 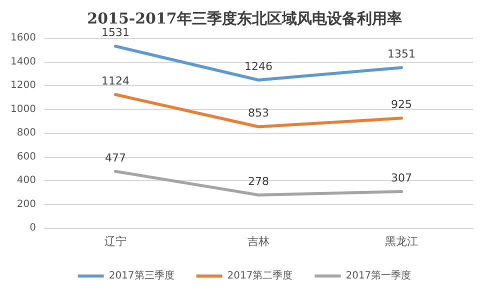 I want to click on data-label: 925, so click(x=401, y=105).